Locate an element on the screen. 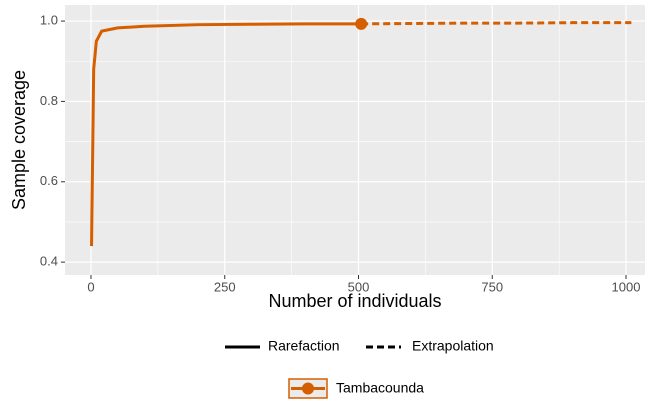  observed-point is located at coordinates (361, 23).